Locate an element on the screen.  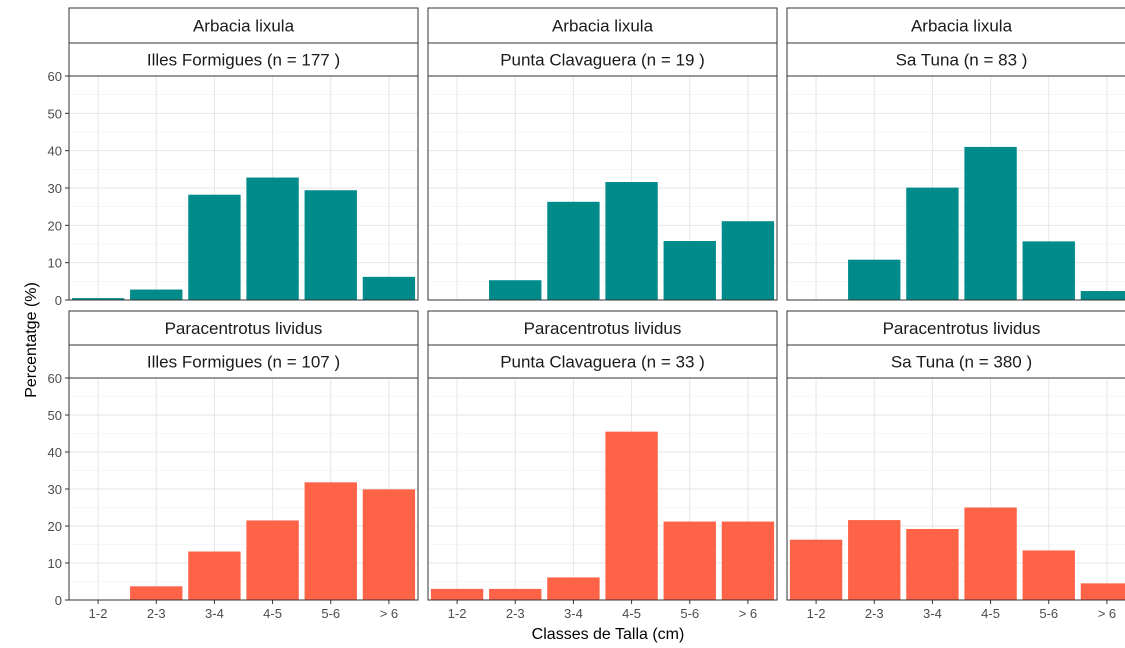
y-axis-title: Percentatge (%) is located at coordinates (31, 340).